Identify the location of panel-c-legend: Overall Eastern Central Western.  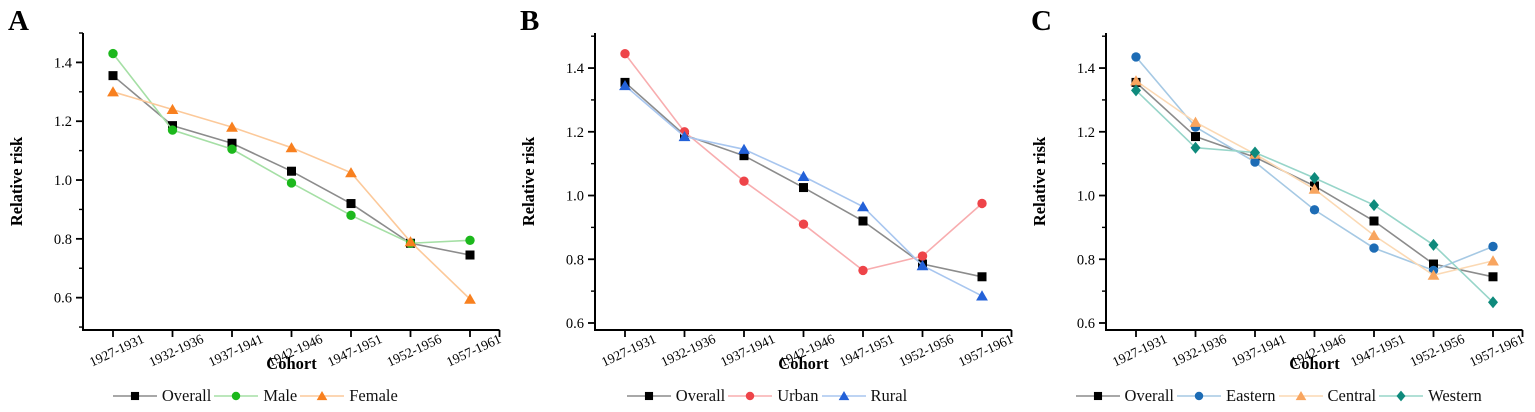
(1279, 396).